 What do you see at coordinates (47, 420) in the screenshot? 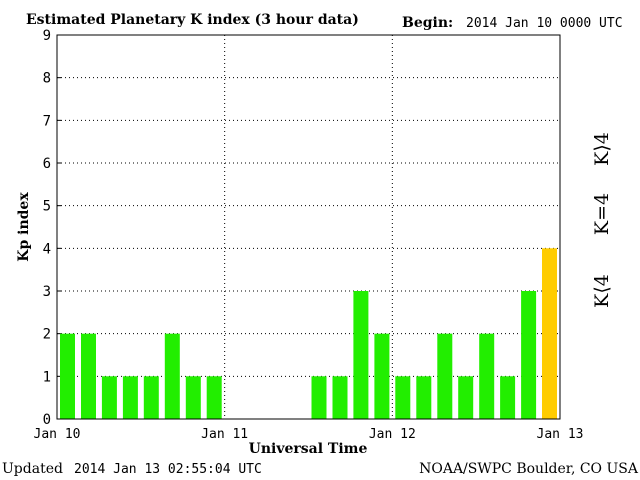
I see `y-tick-label: 0` at bounding box center [47, 420].